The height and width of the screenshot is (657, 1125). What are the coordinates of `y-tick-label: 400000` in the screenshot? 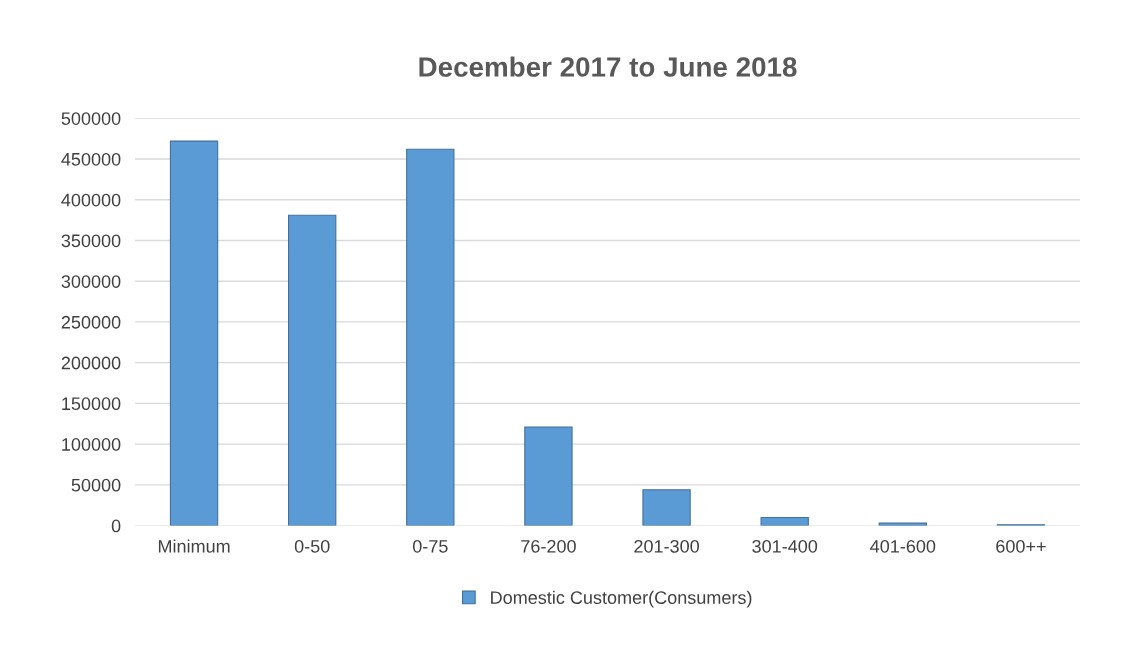 It's located at (91, 200).